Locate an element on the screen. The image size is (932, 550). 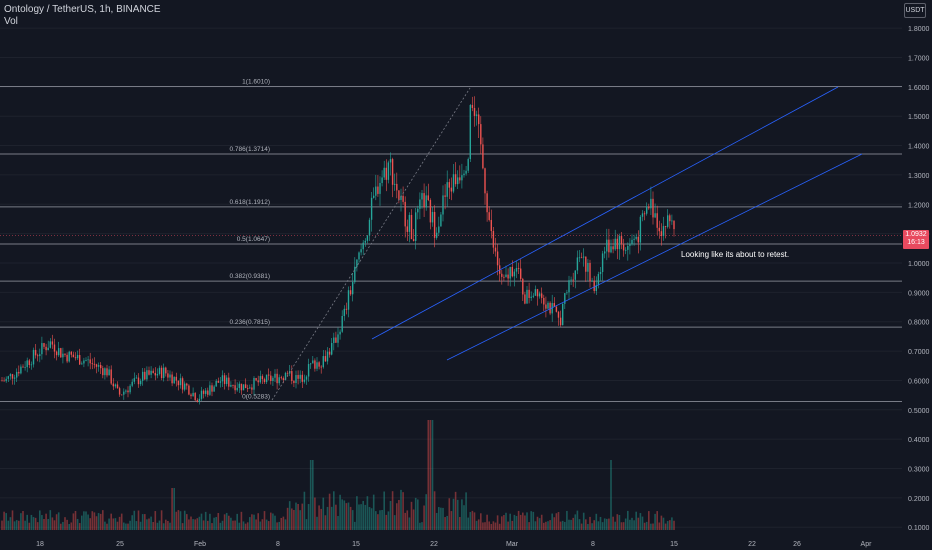
fib-label: 0.5(1.0647) is located at coordinates (253, 239).